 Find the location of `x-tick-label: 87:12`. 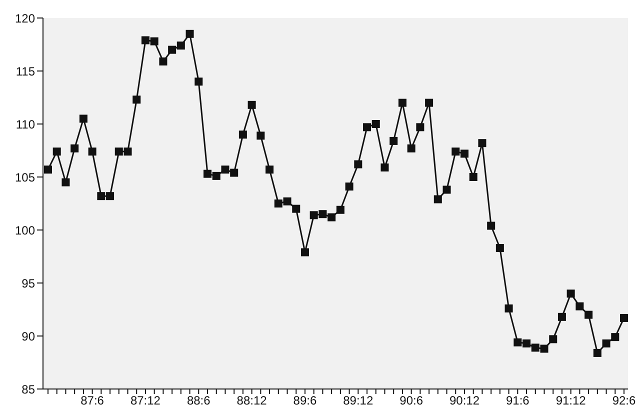

x-tick-label: 87:12 is located at coordinates (145, 401).